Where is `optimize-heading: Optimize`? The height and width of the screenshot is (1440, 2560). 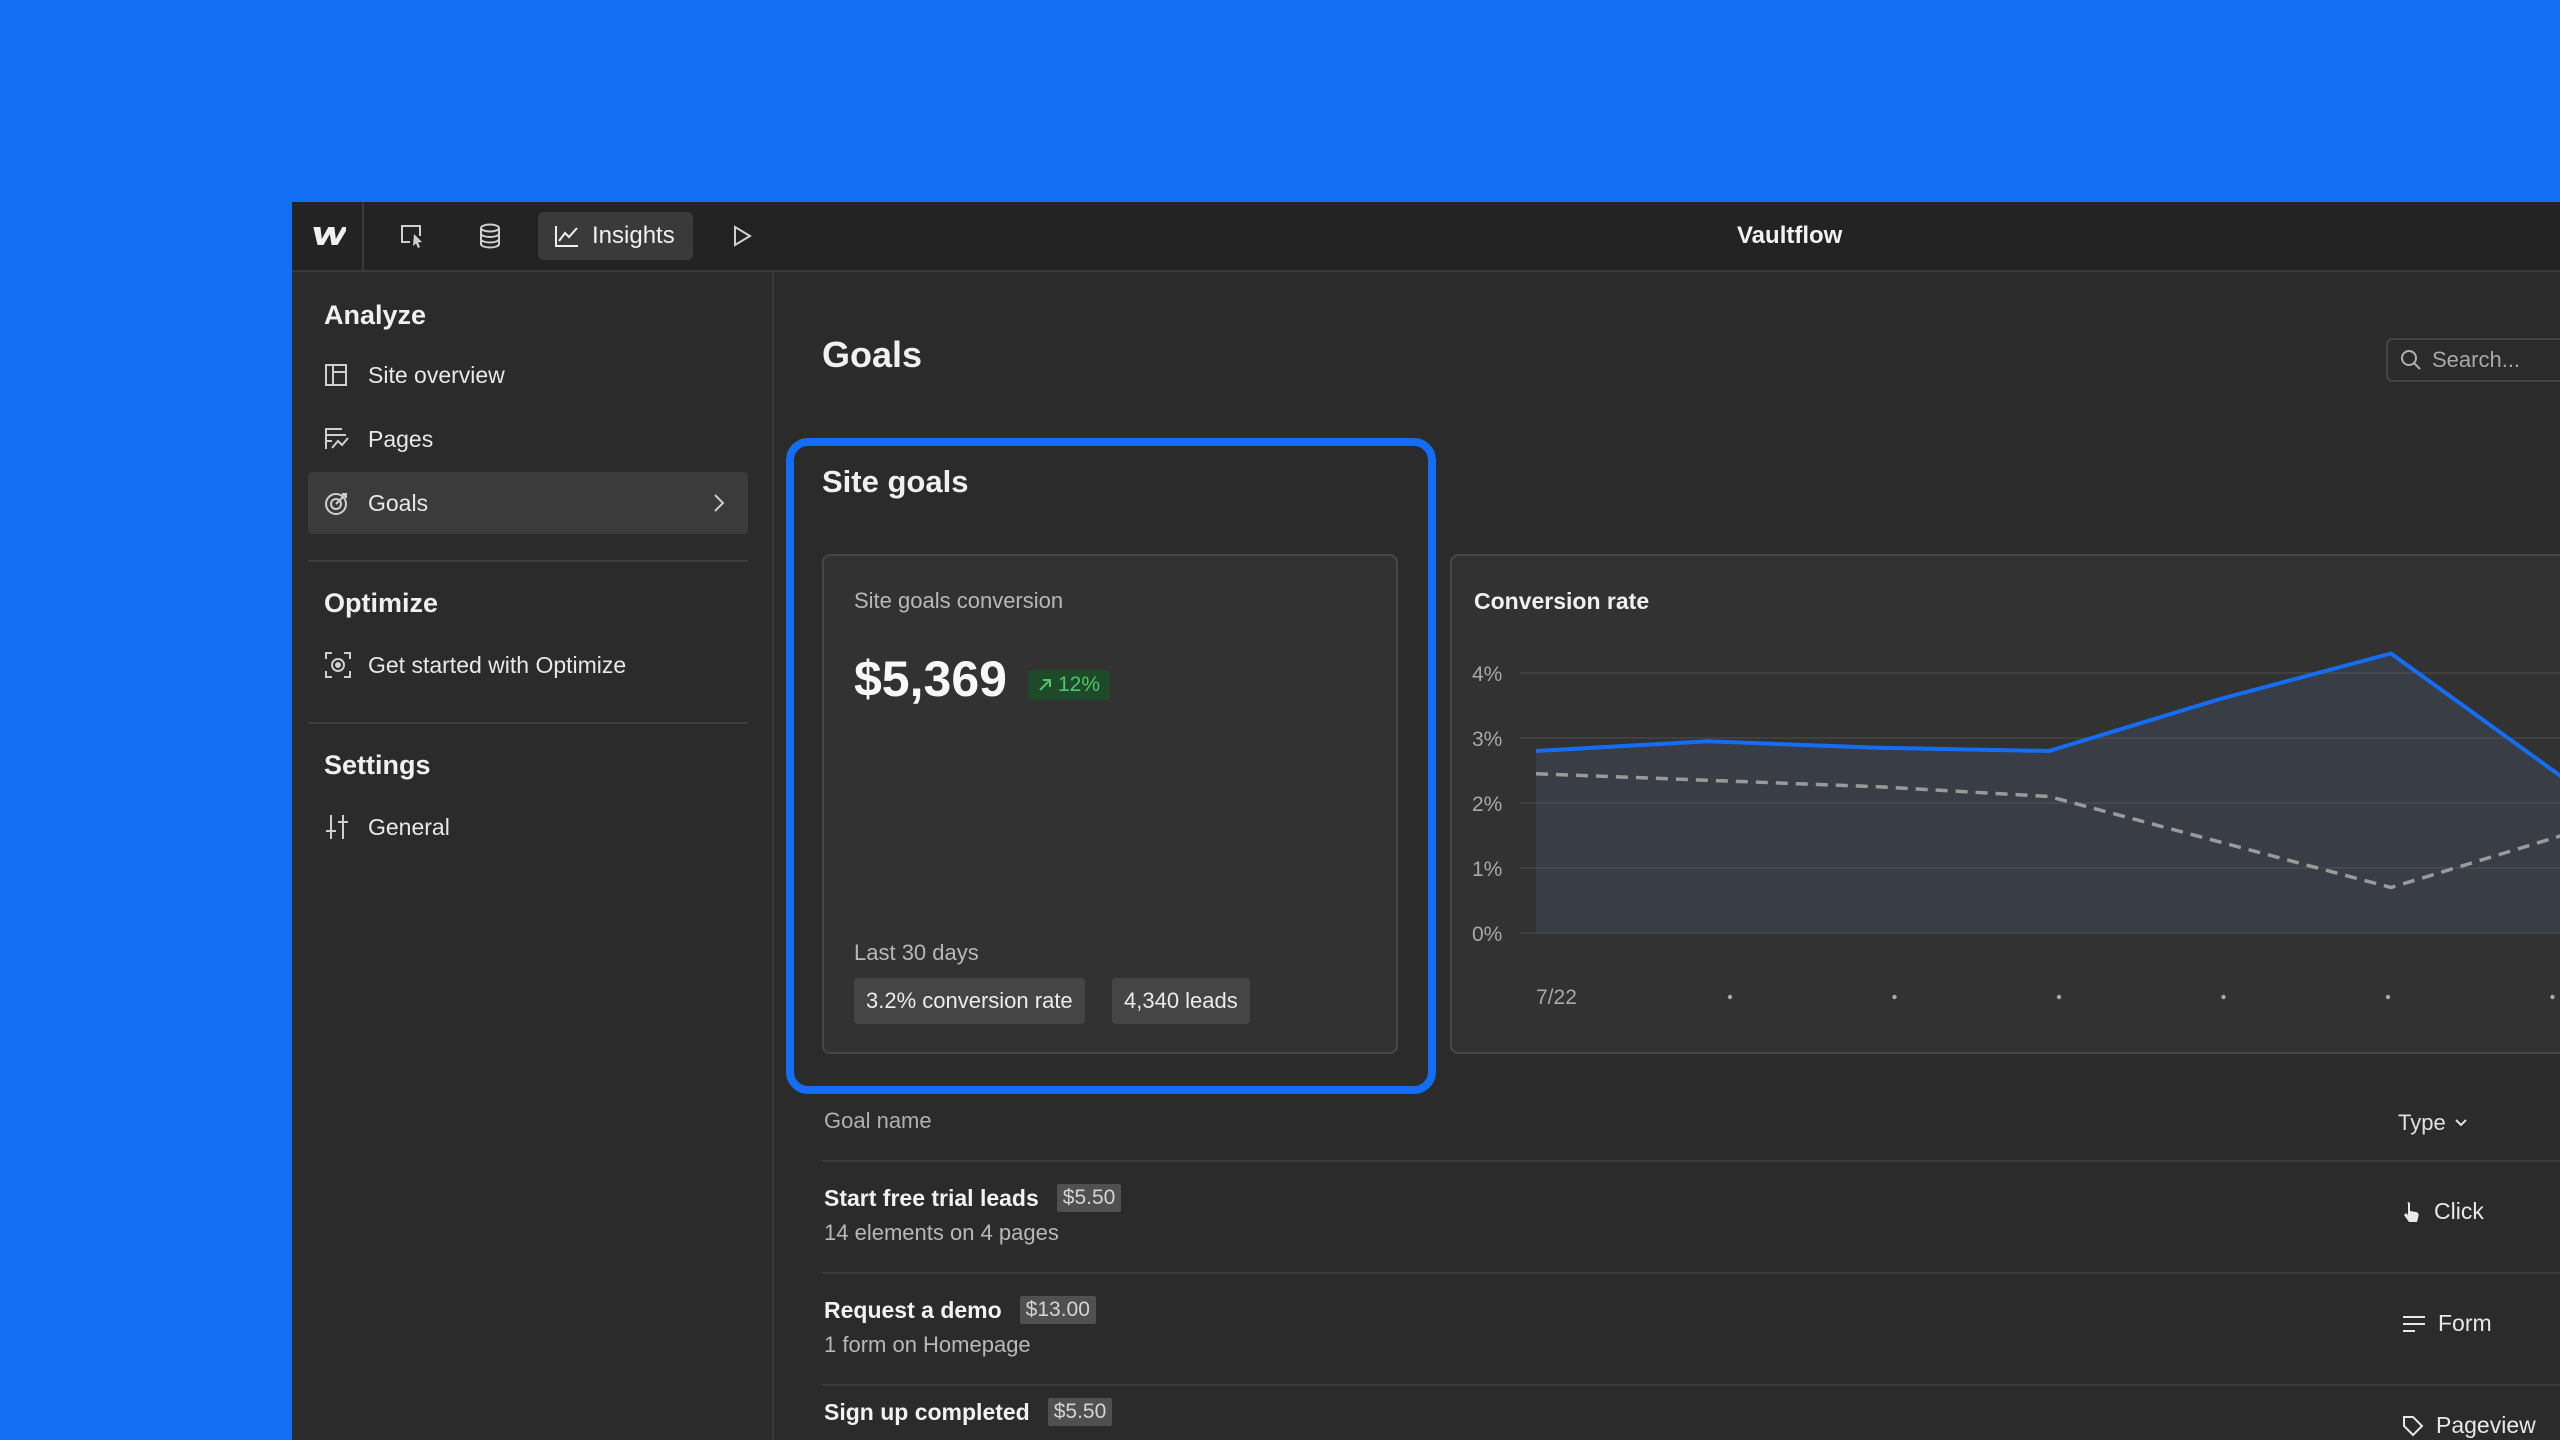 optimize-heading: Optimize is located at coordinates (381, 603).